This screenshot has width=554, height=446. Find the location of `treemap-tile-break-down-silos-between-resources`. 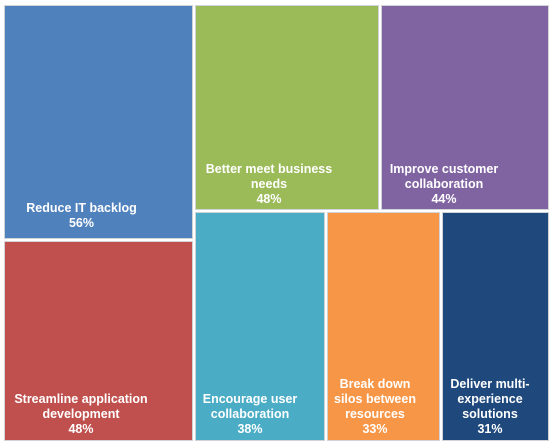

treemap-tile-break-down-silos-between-resources is located at coordinates (383, 326).